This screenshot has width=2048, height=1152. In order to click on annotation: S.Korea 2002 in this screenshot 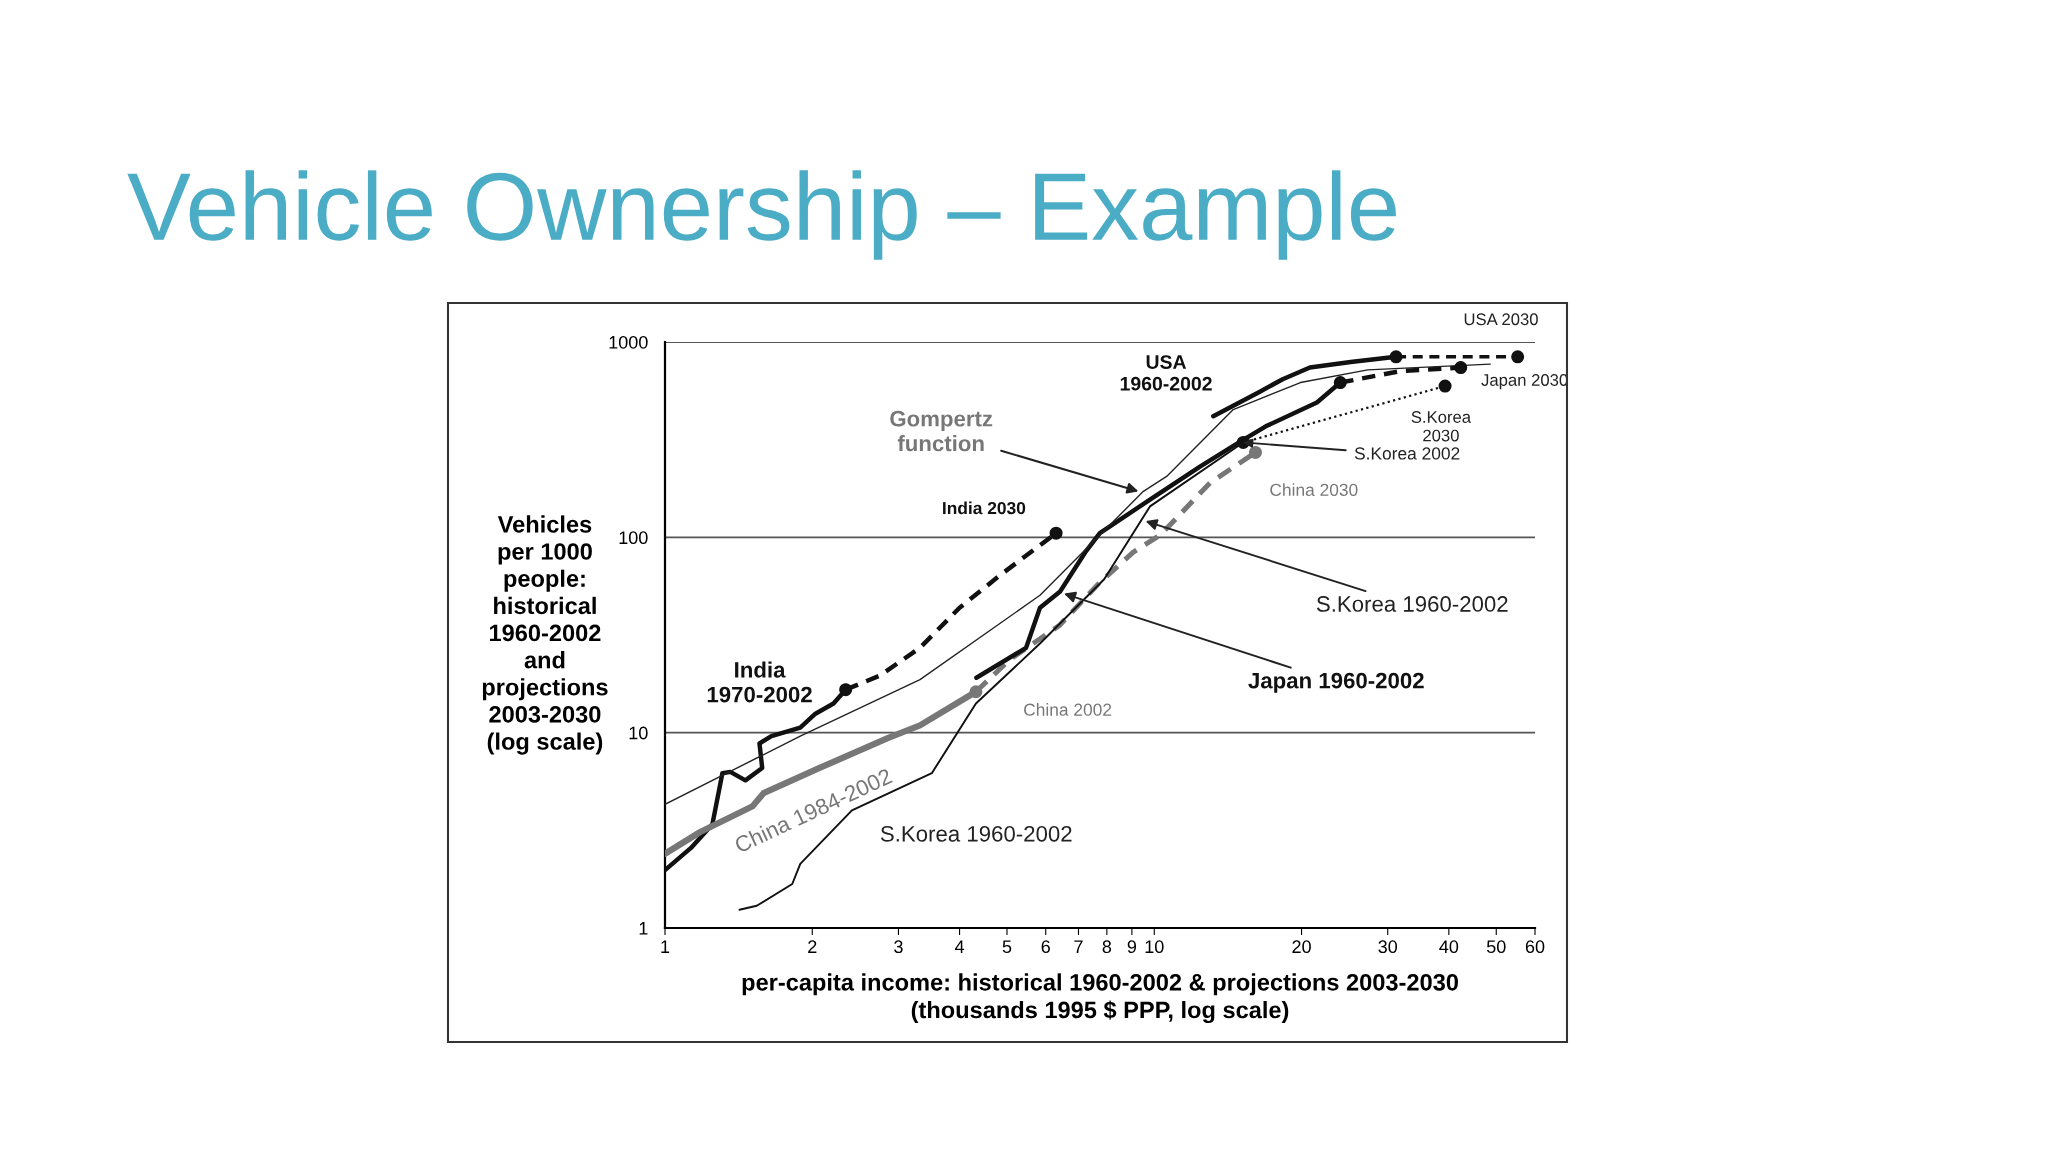, I will do `click(1407, 453)`.